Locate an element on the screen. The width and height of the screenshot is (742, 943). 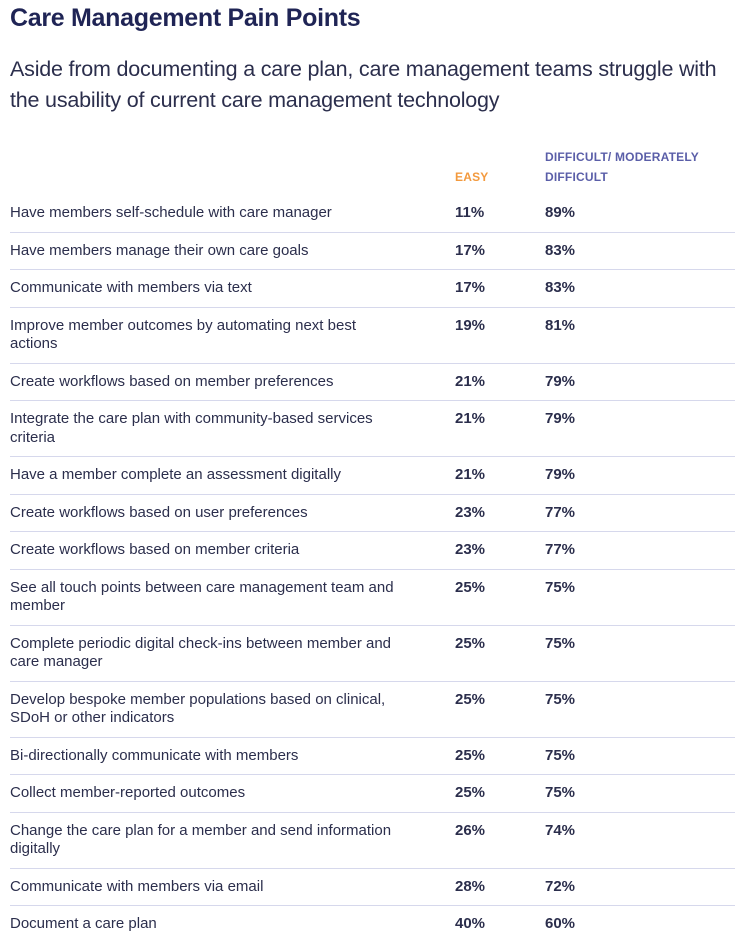
row-label: Document a care plan is located at coordinates (225, 924).